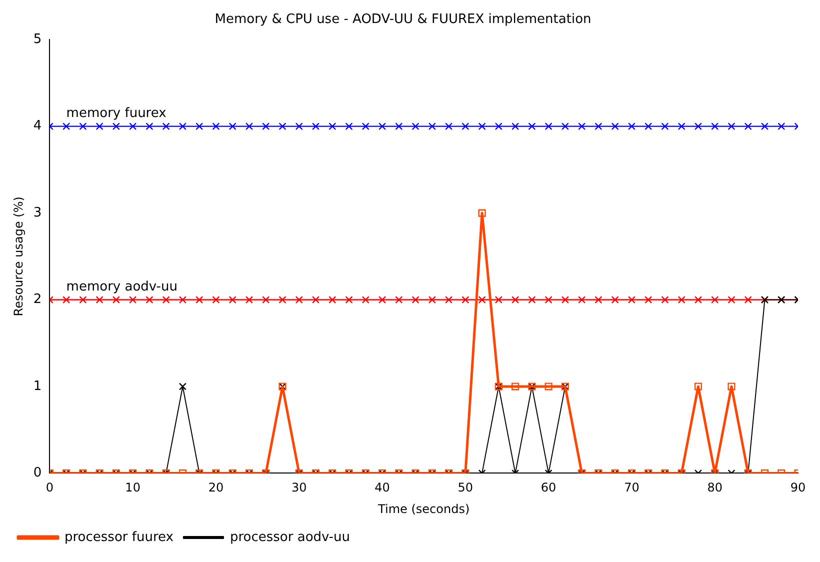  Describe the element at coordinates (466, 487) in the screenshot. I see `x-tick-label: 50` at that location.